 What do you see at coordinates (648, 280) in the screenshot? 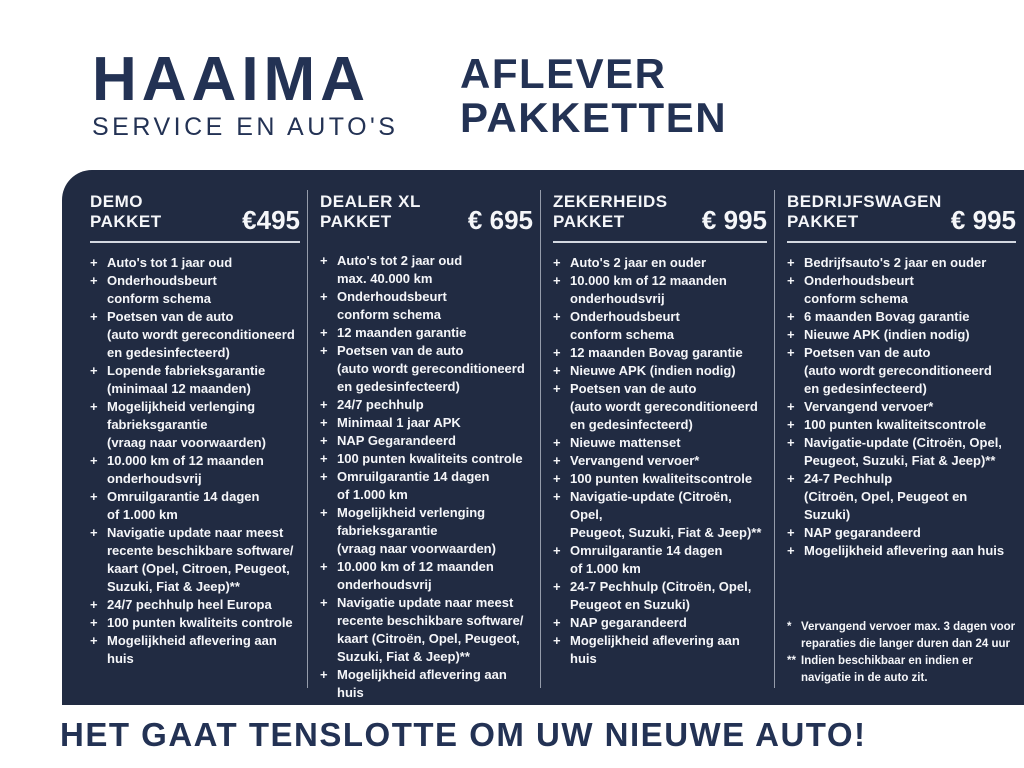
I see `feature-line: 10.000 km of 12 maanden` at bounding box center [648, 280].